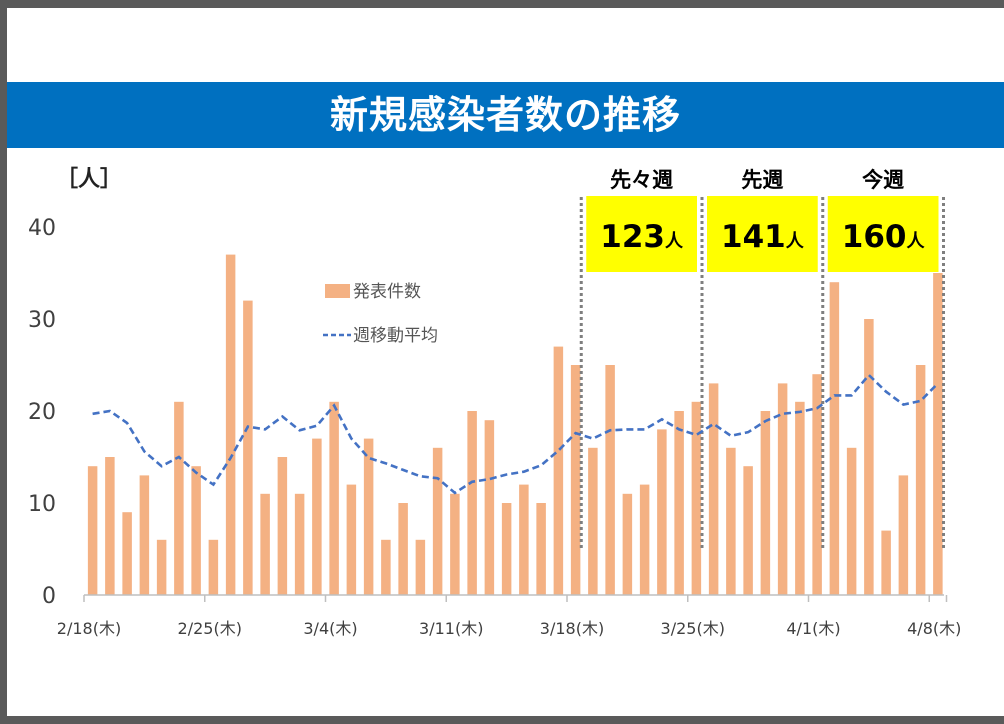 The height and width of the screenshot is (724, 1004). I want to click on x-tick-label: 4/8(木), so click(934, 628).